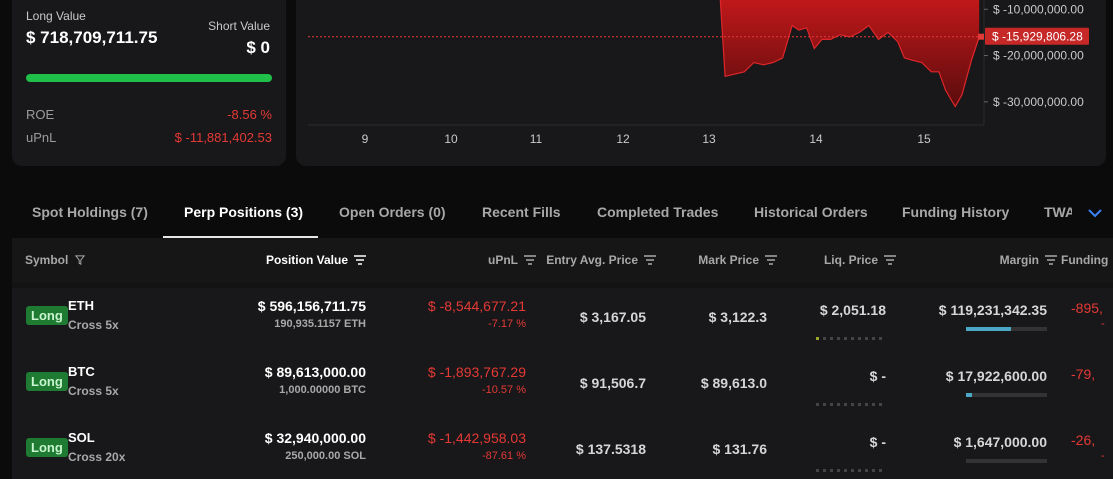  I want to click on col-margin: Margin, so click(1028, 260).